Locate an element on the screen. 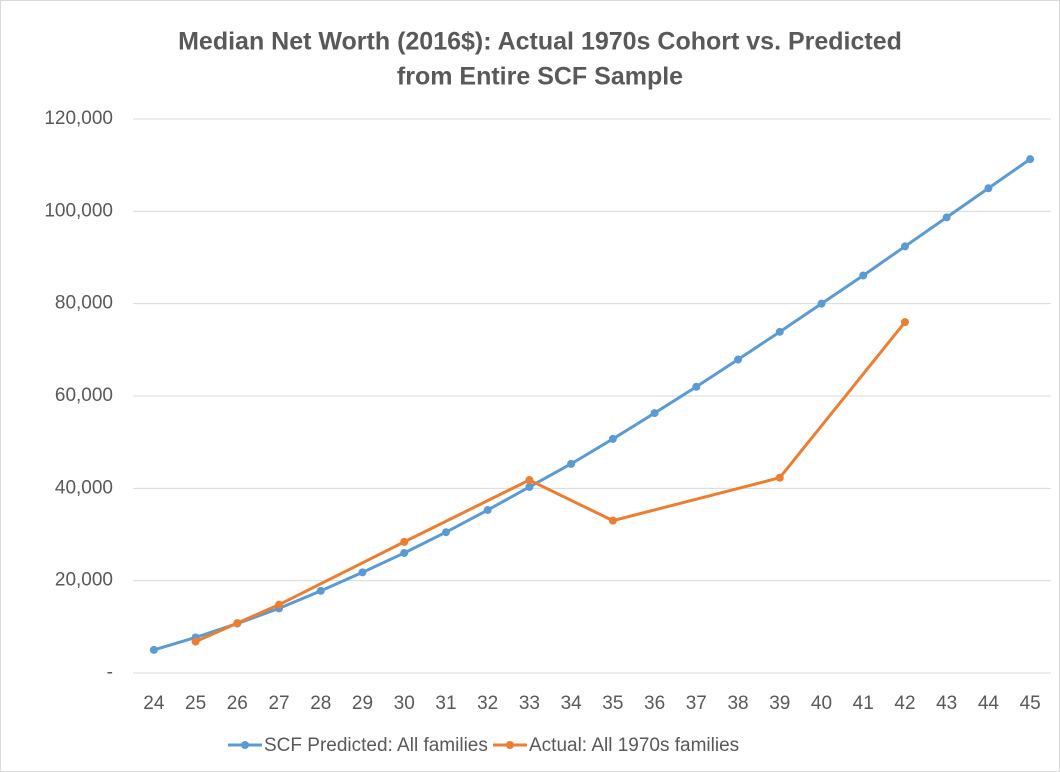 Image resolution: width=1060 pixels, height=772 pixels. x-tick-label: 27 is located at coordinates (278, 703).